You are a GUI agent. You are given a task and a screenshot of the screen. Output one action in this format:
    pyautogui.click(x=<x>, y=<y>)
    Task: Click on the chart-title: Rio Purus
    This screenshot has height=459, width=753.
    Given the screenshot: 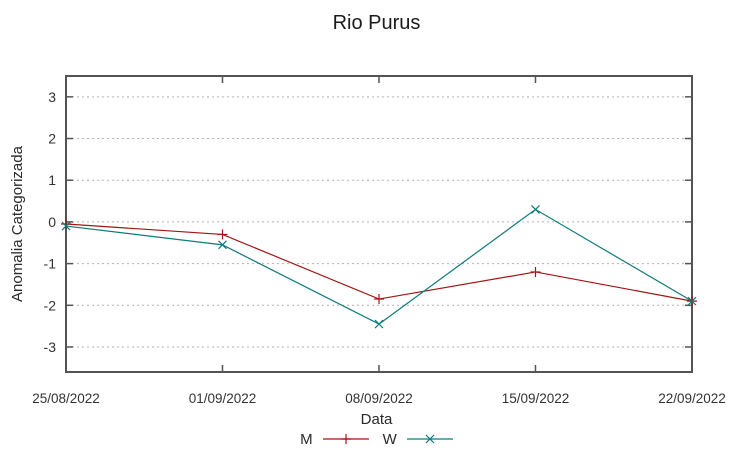 What is the action you would take?
    pyautogui.click(x=376, y=23)
    